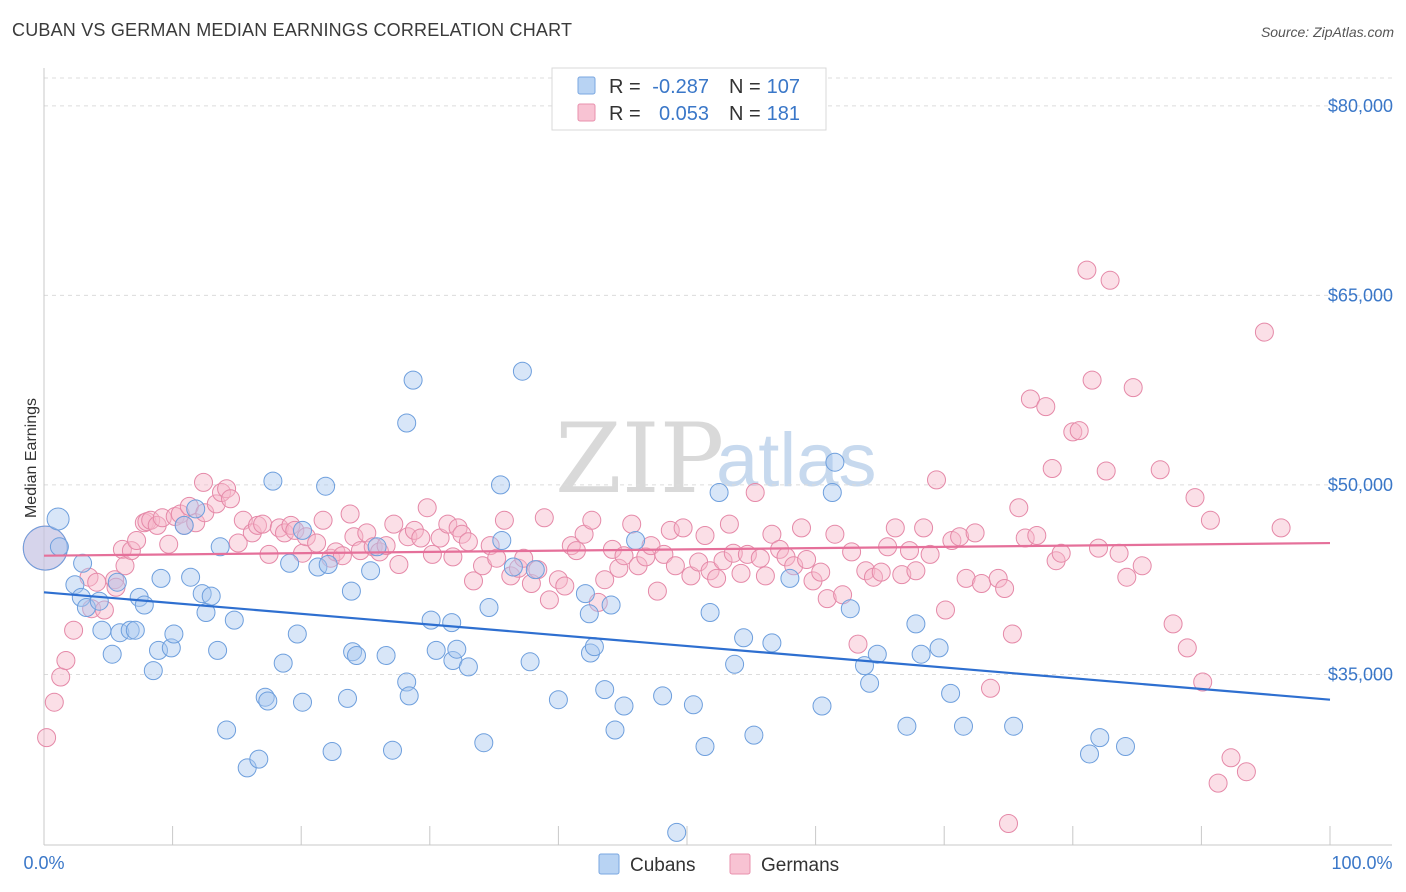  What do you see at coordinates (625, 87) in the screenshot?
I see `legend-r-label-cubans: R =` at bounding box center [625, 87].